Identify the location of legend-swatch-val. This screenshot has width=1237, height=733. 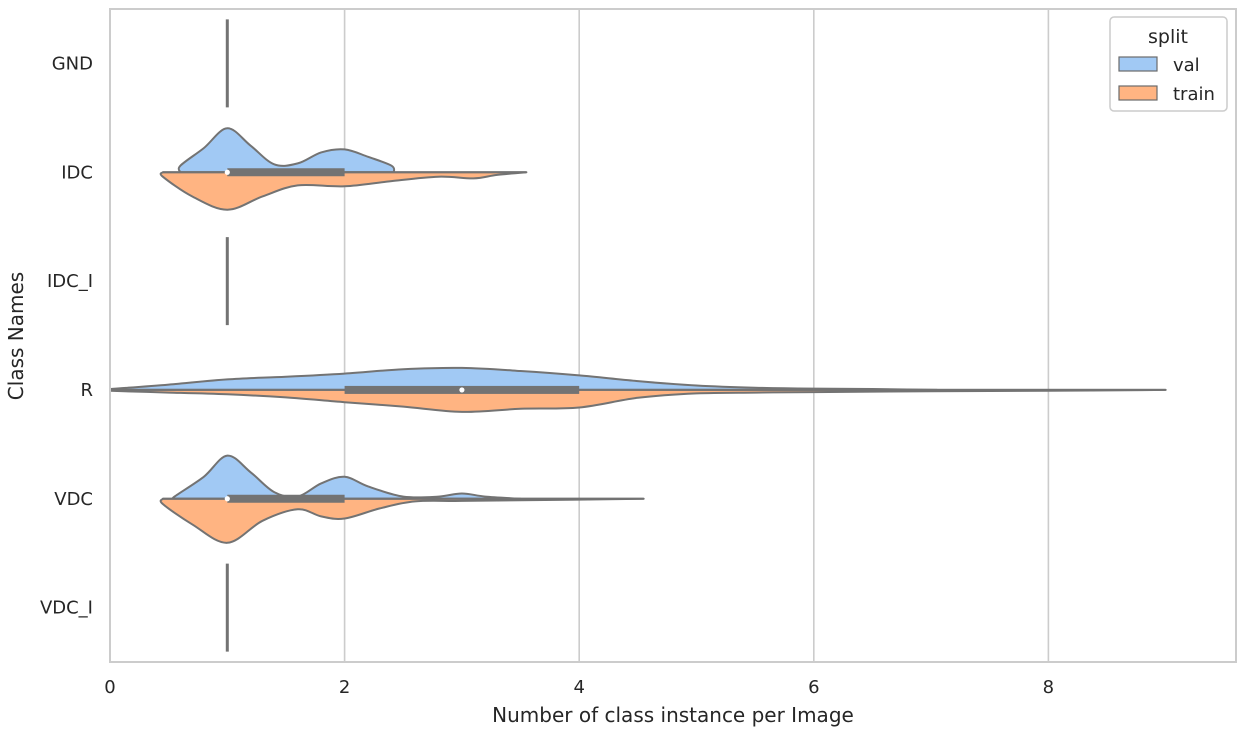
(1138, 64).